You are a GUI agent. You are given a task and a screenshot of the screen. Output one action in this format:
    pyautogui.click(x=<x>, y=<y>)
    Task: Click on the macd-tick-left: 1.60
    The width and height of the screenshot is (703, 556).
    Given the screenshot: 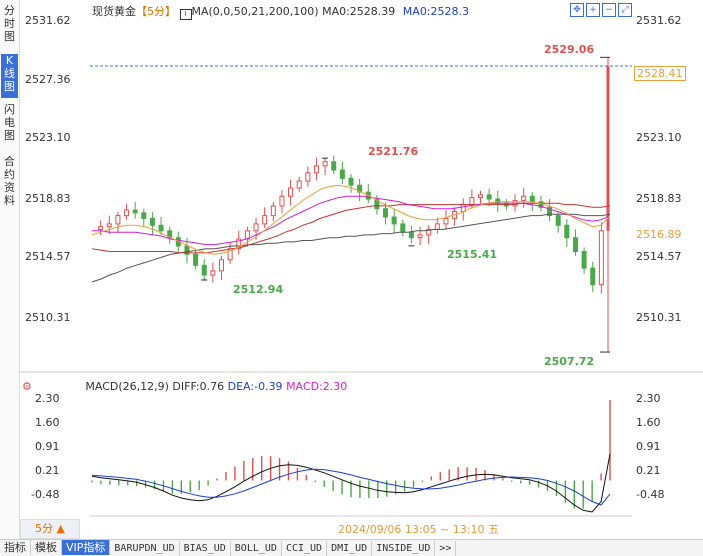 What is the action you would take?
    pyautogui.click(x=47, y=422)
    